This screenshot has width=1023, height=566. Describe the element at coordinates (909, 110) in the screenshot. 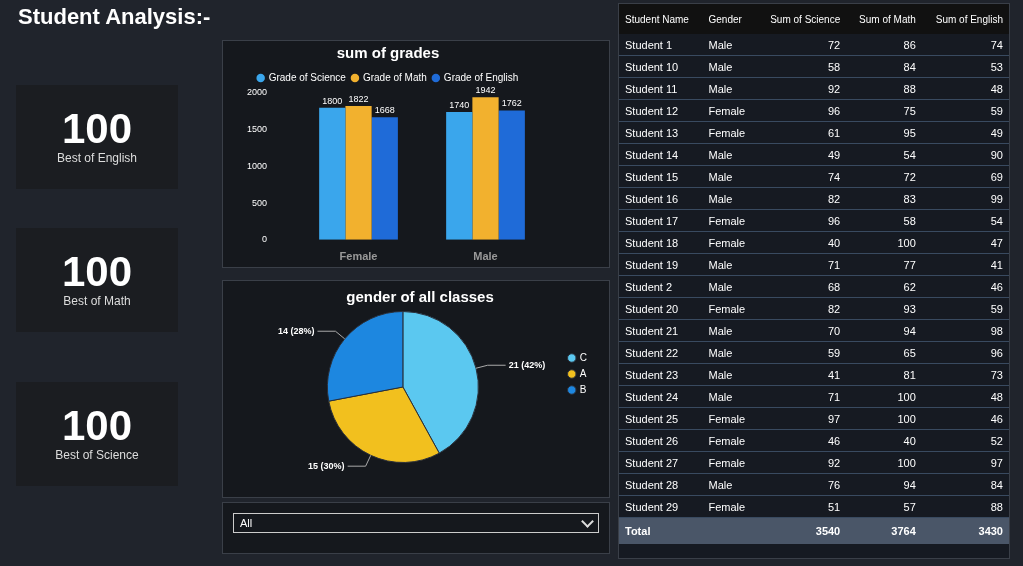

I see `text: 75` at that location.